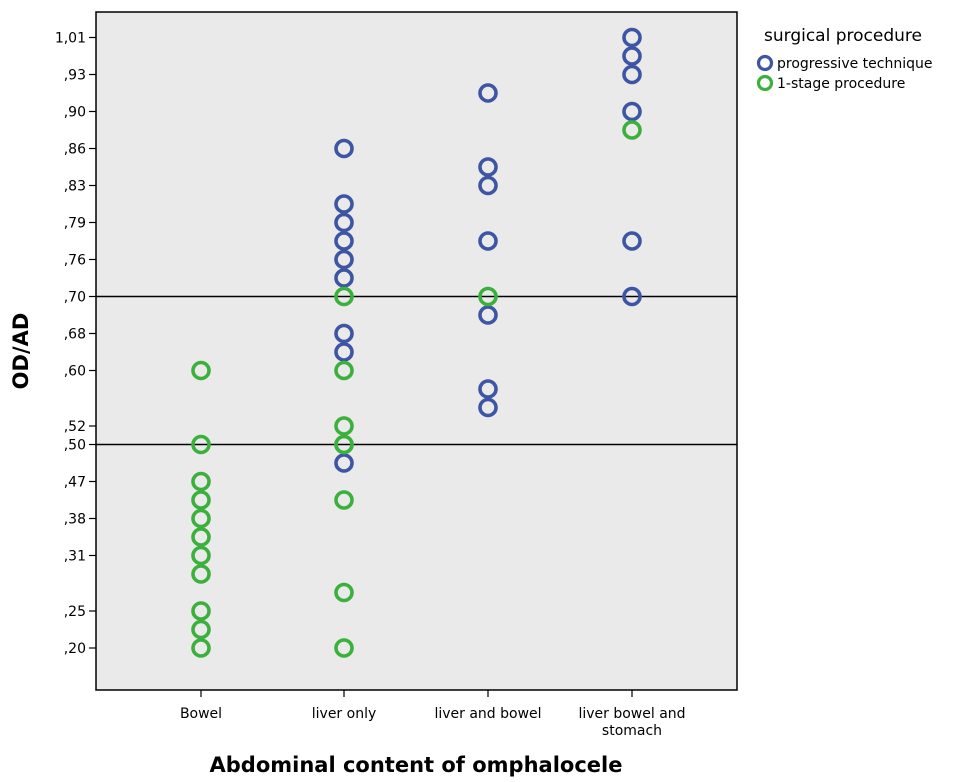  What do you see at coordinates (344, 714) in the screenshot?
I see `x-tick-label: liver only` at bounding box center [344, 714].